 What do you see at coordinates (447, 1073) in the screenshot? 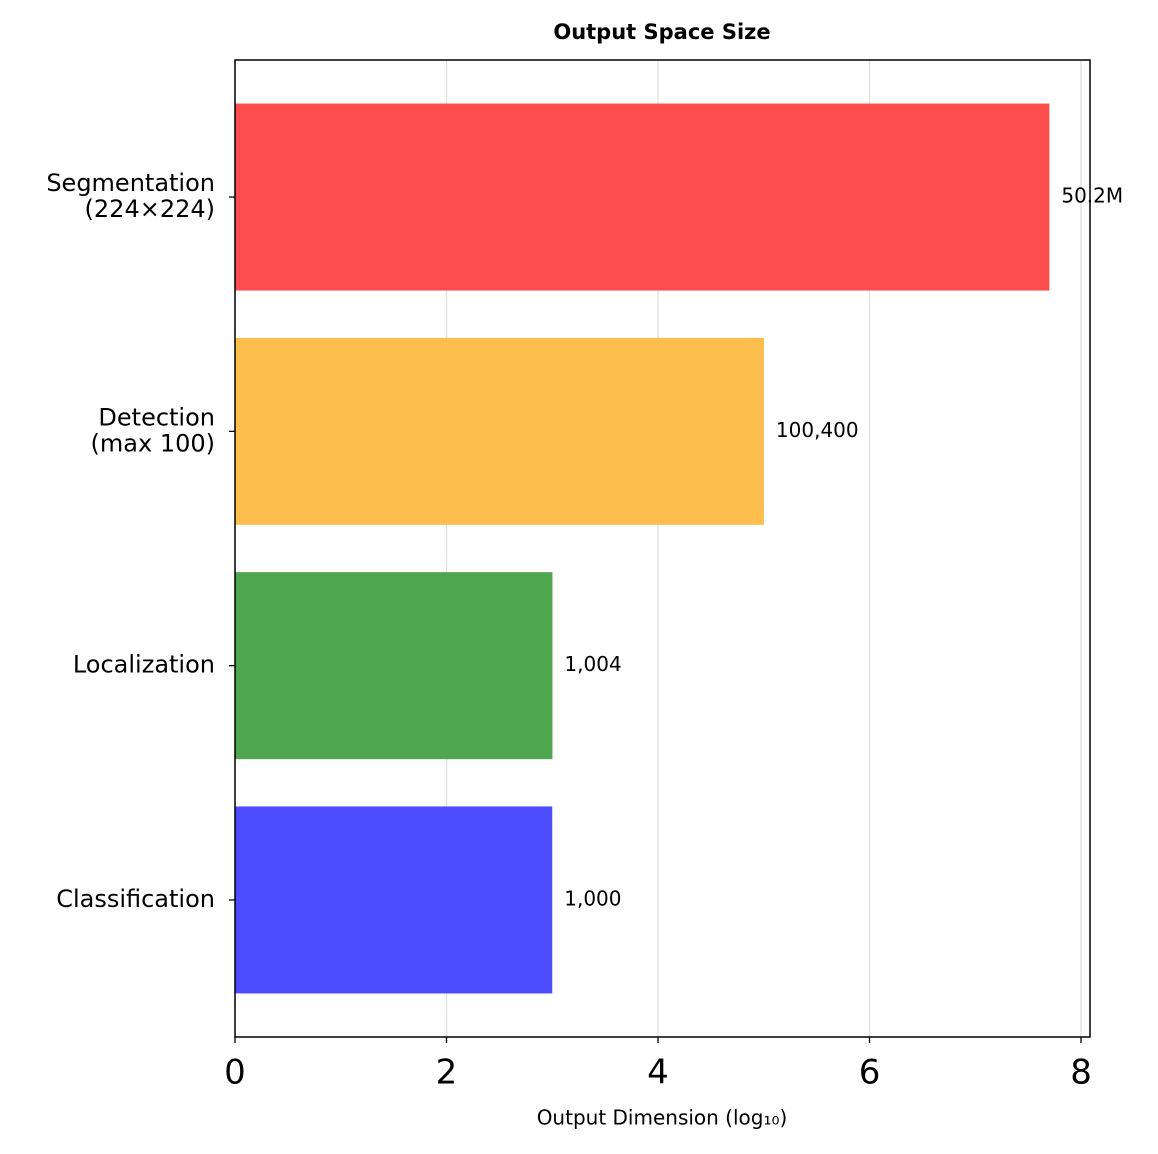
I see `x-tick-label: 2` at bounding box center [447, 1073].